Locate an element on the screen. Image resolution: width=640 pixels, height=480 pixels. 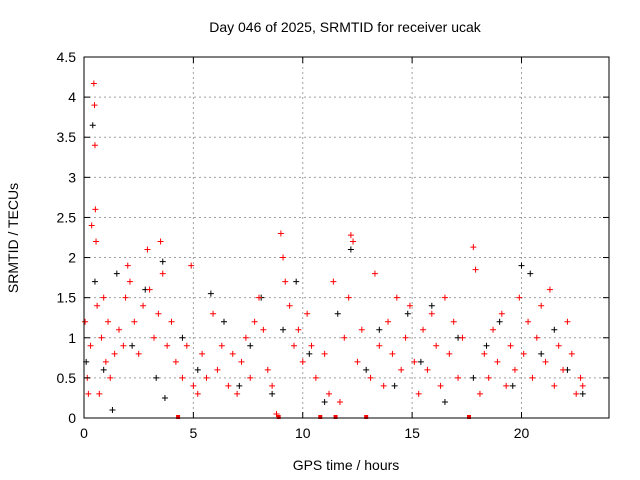
y-tick-label: 2.5 is located at coordinates (67, 217).